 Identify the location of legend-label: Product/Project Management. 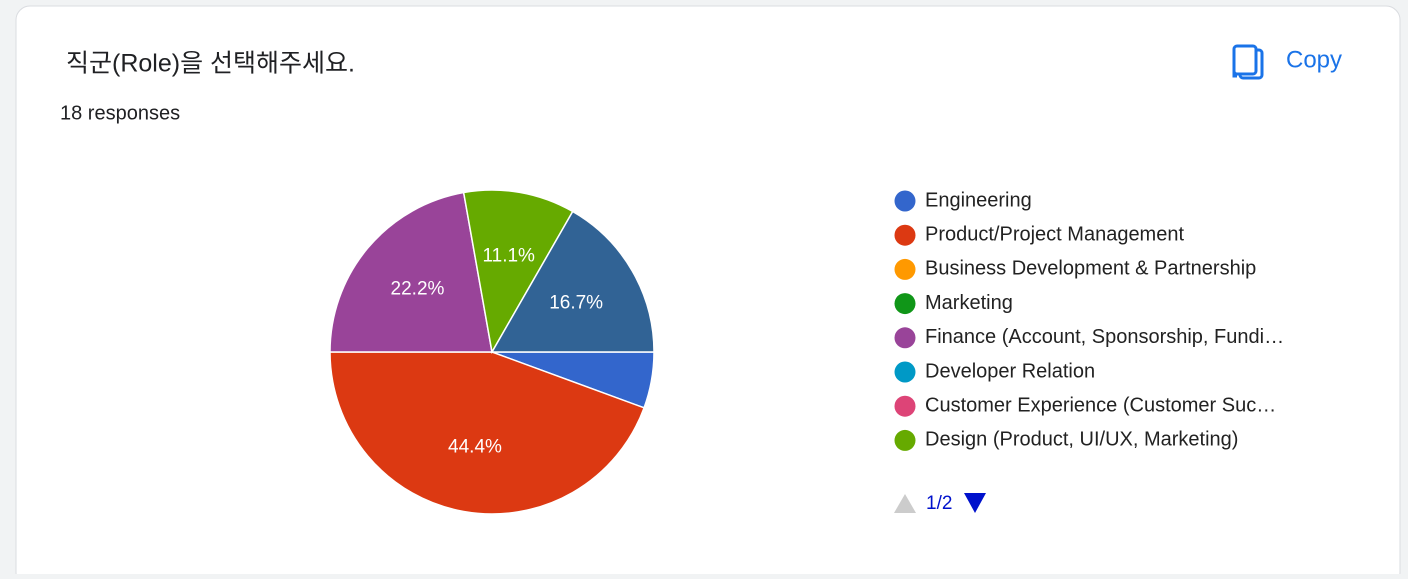
(1054, 234).